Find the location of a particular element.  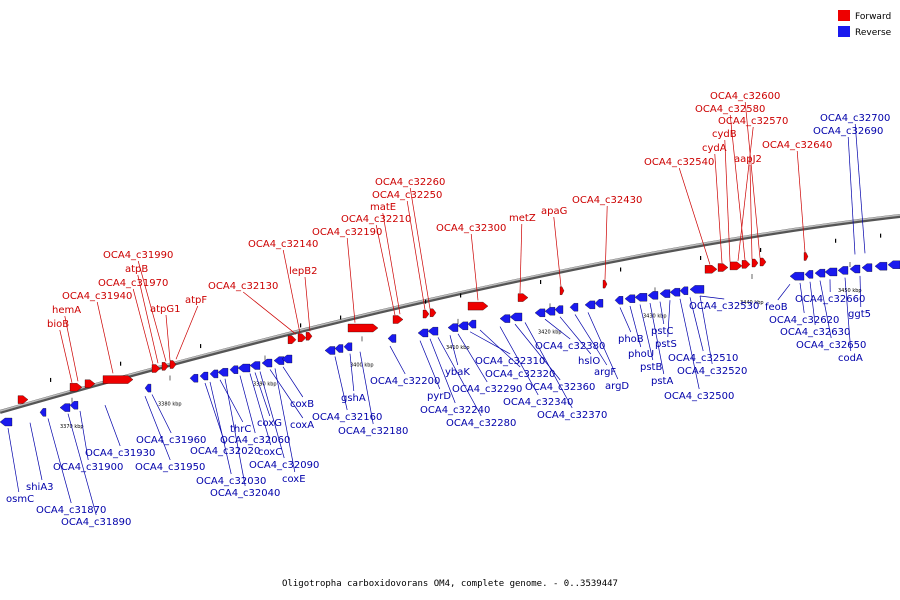

reverse-gene-label: coxB is located at coordinates (302, 404).